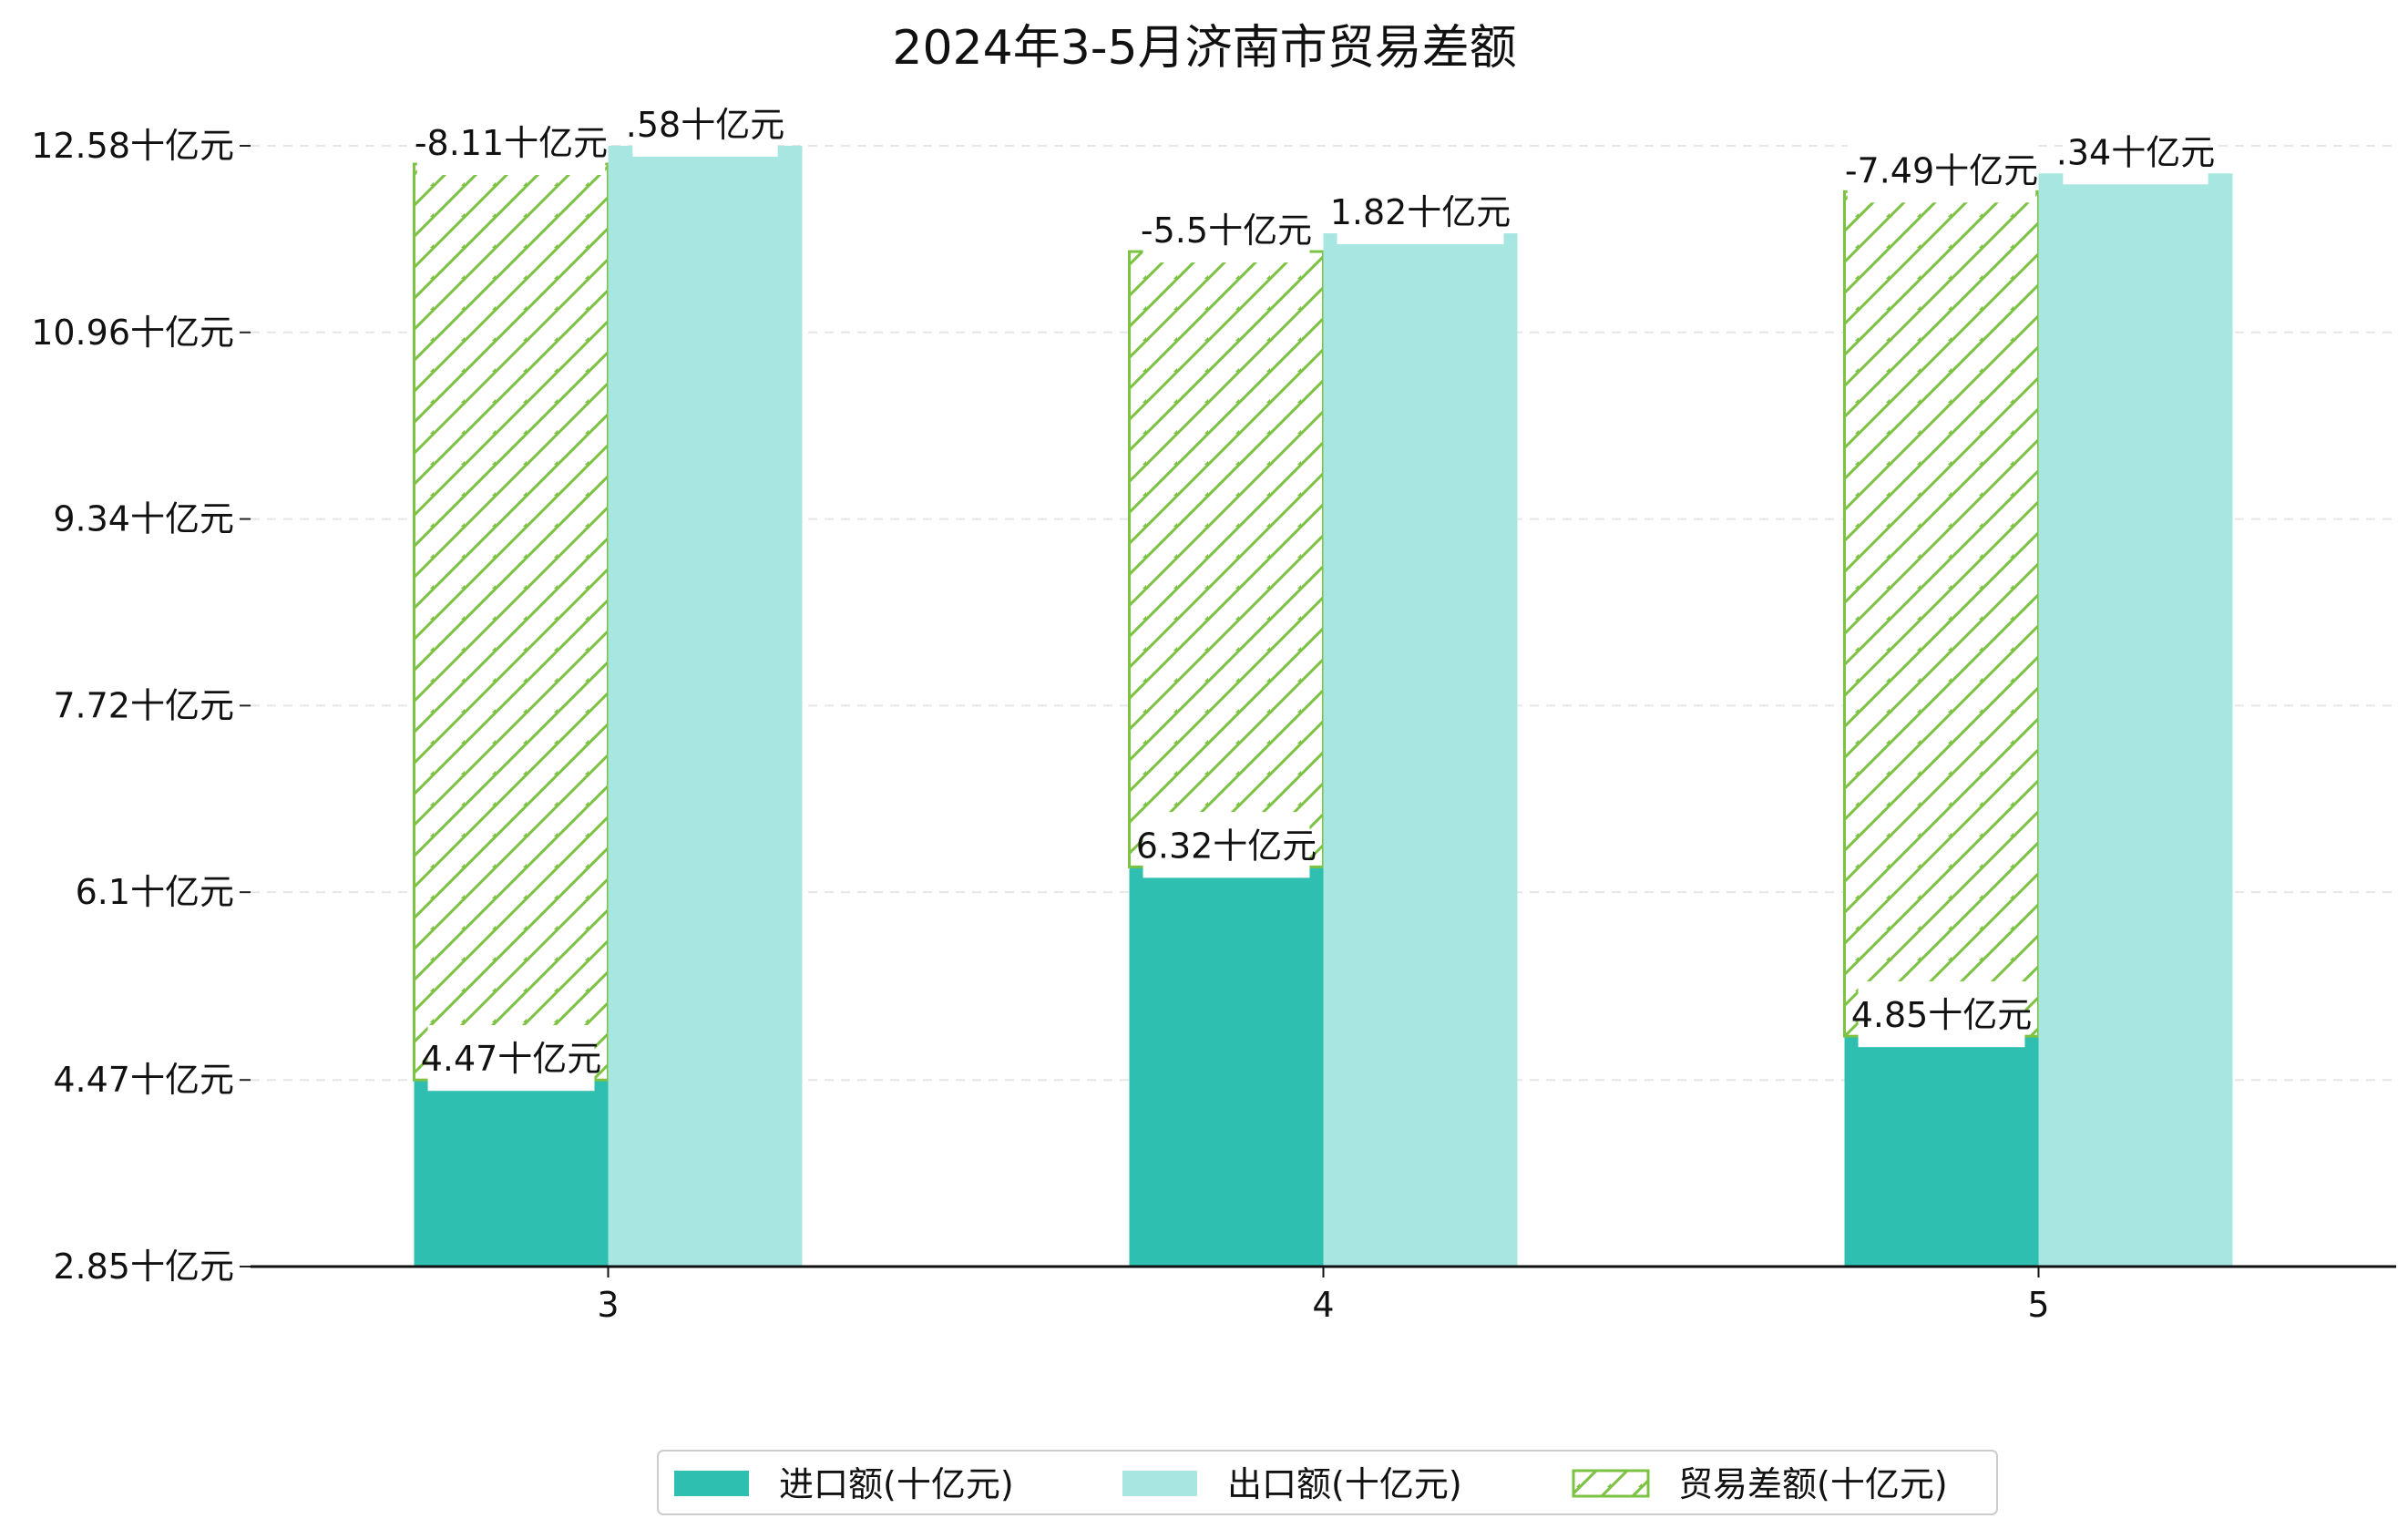 Image resolution: width=2408 pixels, height=1539 pixels. Describe the element at coordinates (132, 333) in the screenshot. I see `y-tick-label: 10.96十亿元` at that location.